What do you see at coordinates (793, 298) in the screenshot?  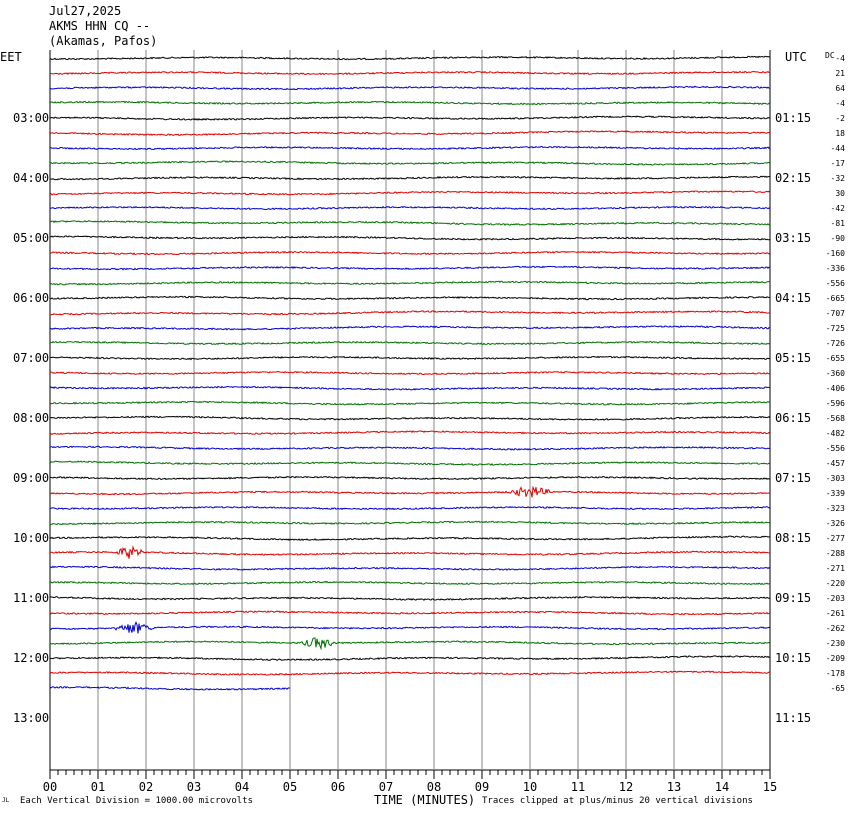 I see `right-hour-label: 04:15` at bounding box center [793, 298].